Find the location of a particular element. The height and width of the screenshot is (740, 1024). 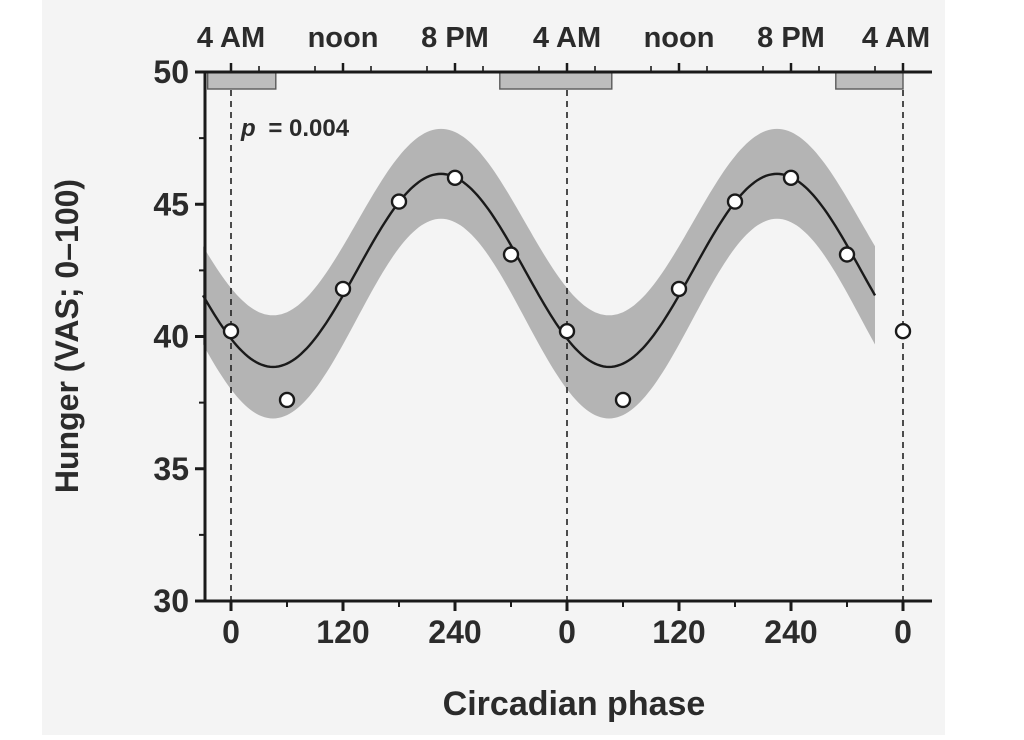

y-tick-label: 45 is located at coordinates (171, 204).